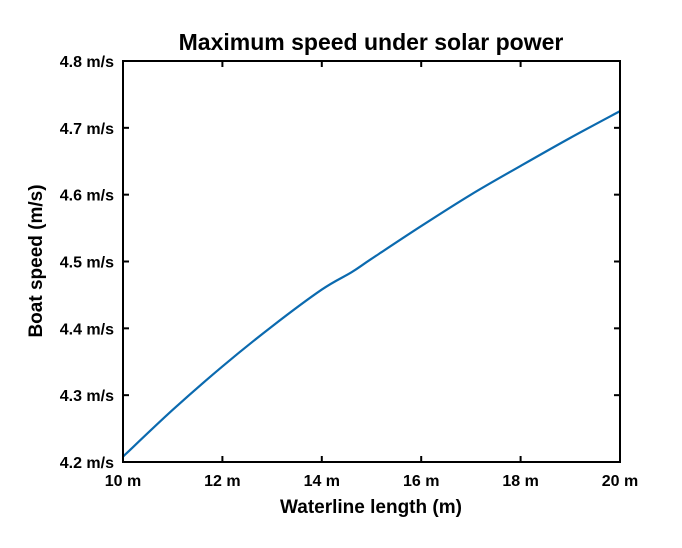 Image resolution: width=682 pixels, height=548 pixels. I want to click on y-axis-label: Boat speed (m/s), so click(36, 260).